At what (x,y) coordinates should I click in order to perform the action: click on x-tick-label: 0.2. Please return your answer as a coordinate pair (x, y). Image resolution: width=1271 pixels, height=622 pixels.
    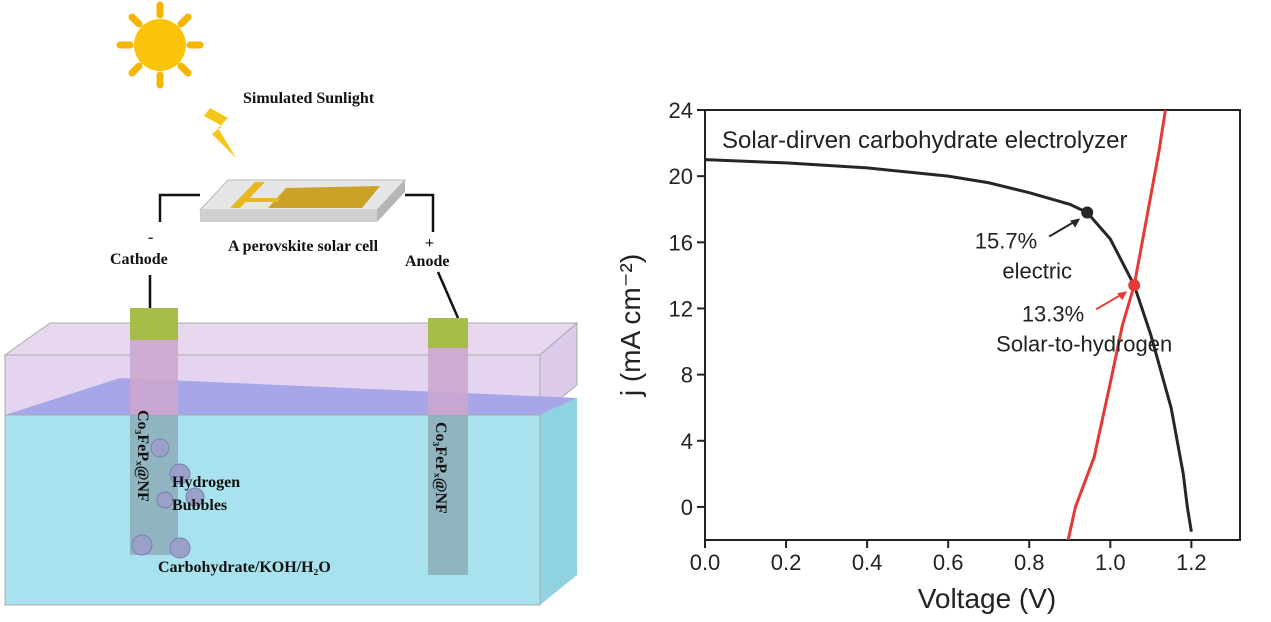
    Looking at the image, I should click on (786, 562).